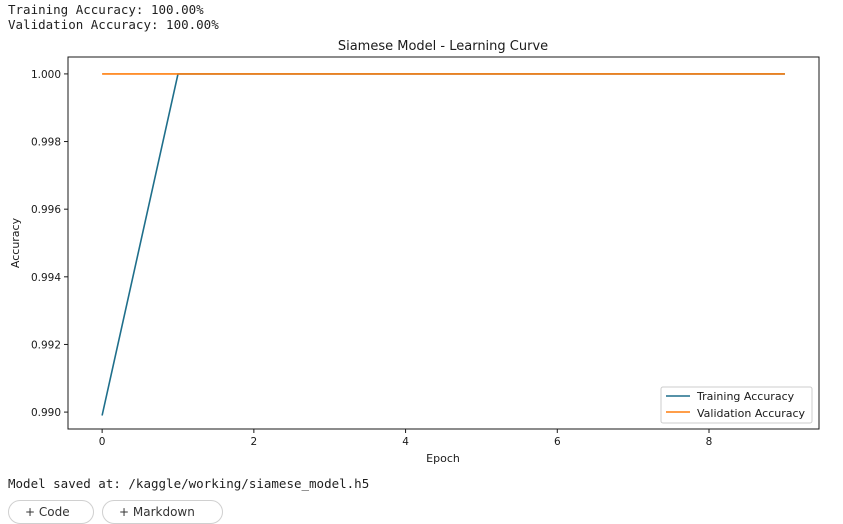  What do you see at coordinates (46, 413) in the screenshot?
I see `y-tick-label: 0.990` at bounding box center [46, 413].